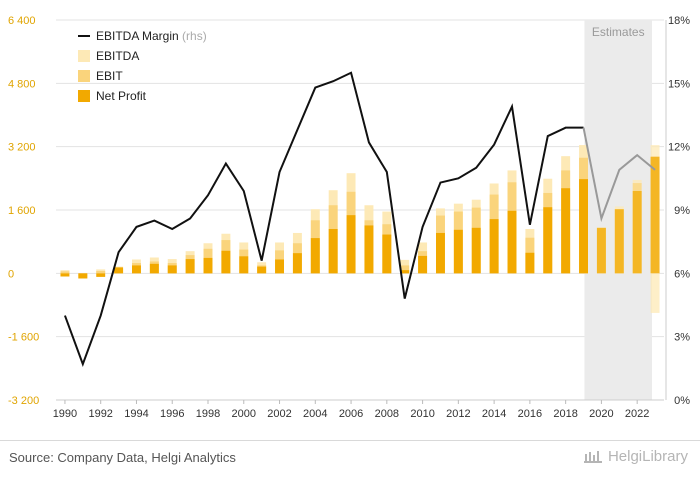 The height and width of the screenshot is (483, 700). I want to click on legend-label: EBITDA, so click(117, 56).